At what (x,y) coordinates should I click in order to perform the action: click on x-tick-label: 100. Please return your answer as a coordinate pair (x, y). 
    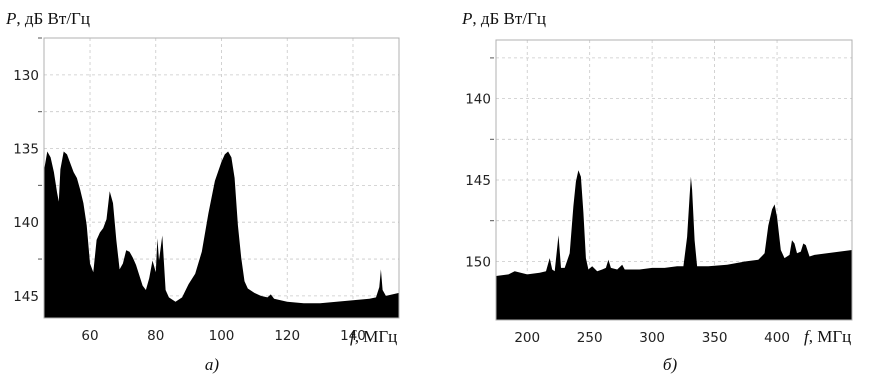
    Looking at the image, I should click on (222, 336).